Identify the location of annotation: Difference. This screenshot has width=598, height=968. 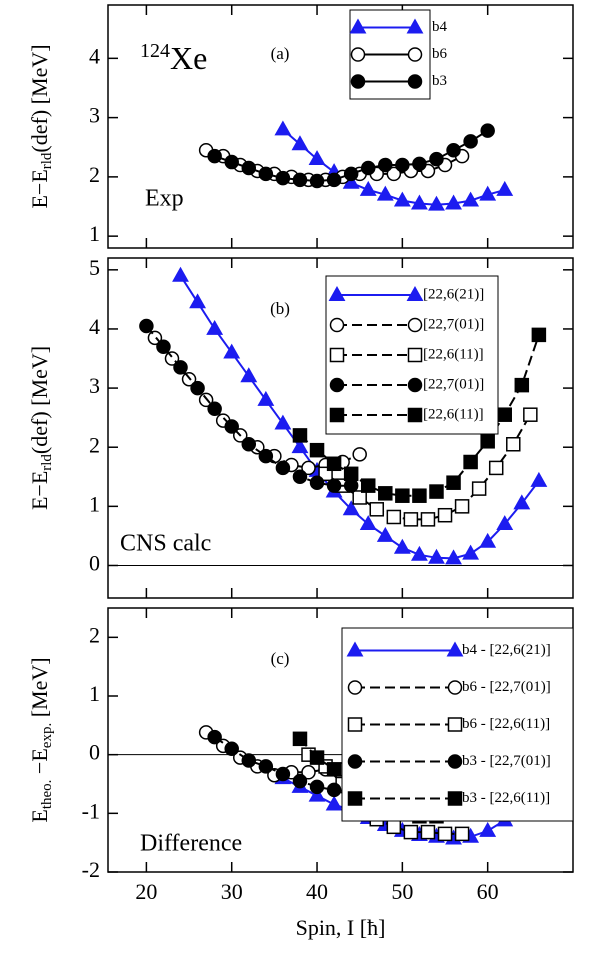
(191, 844).